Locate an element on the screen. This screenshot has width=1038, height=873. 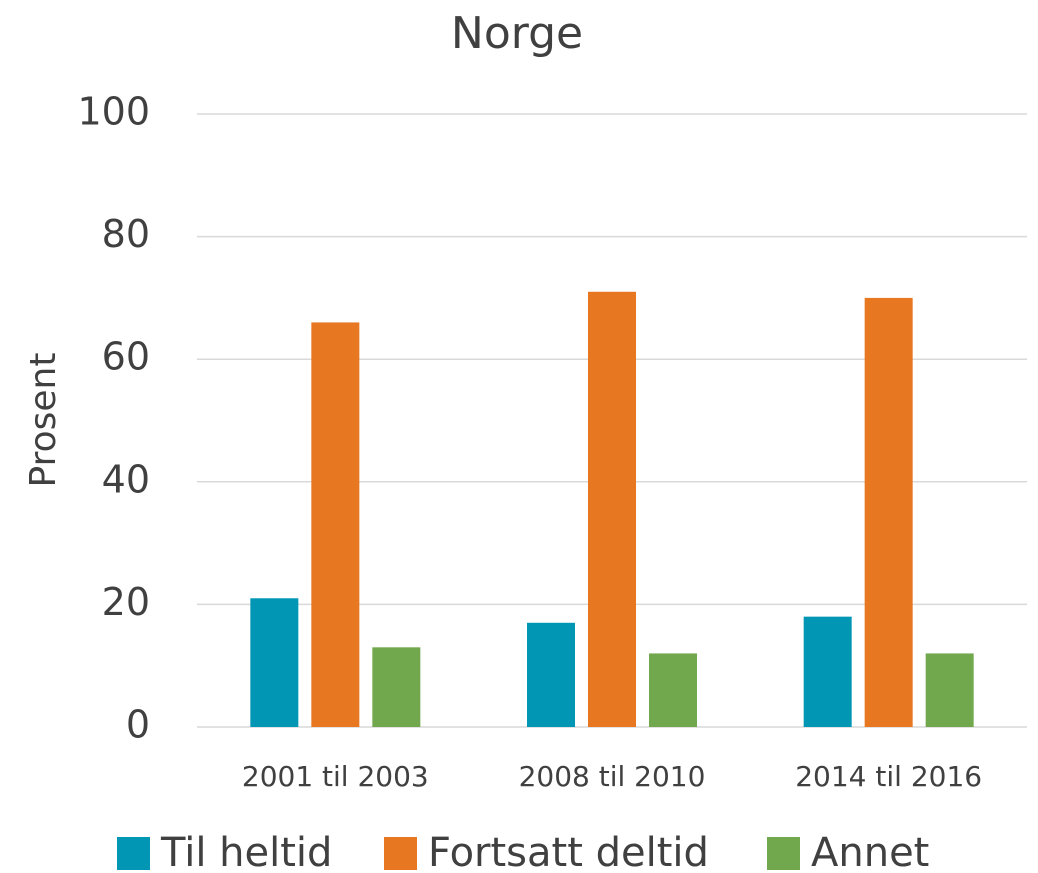
y-tick-label: 60 is located at coordinates (126, 357).